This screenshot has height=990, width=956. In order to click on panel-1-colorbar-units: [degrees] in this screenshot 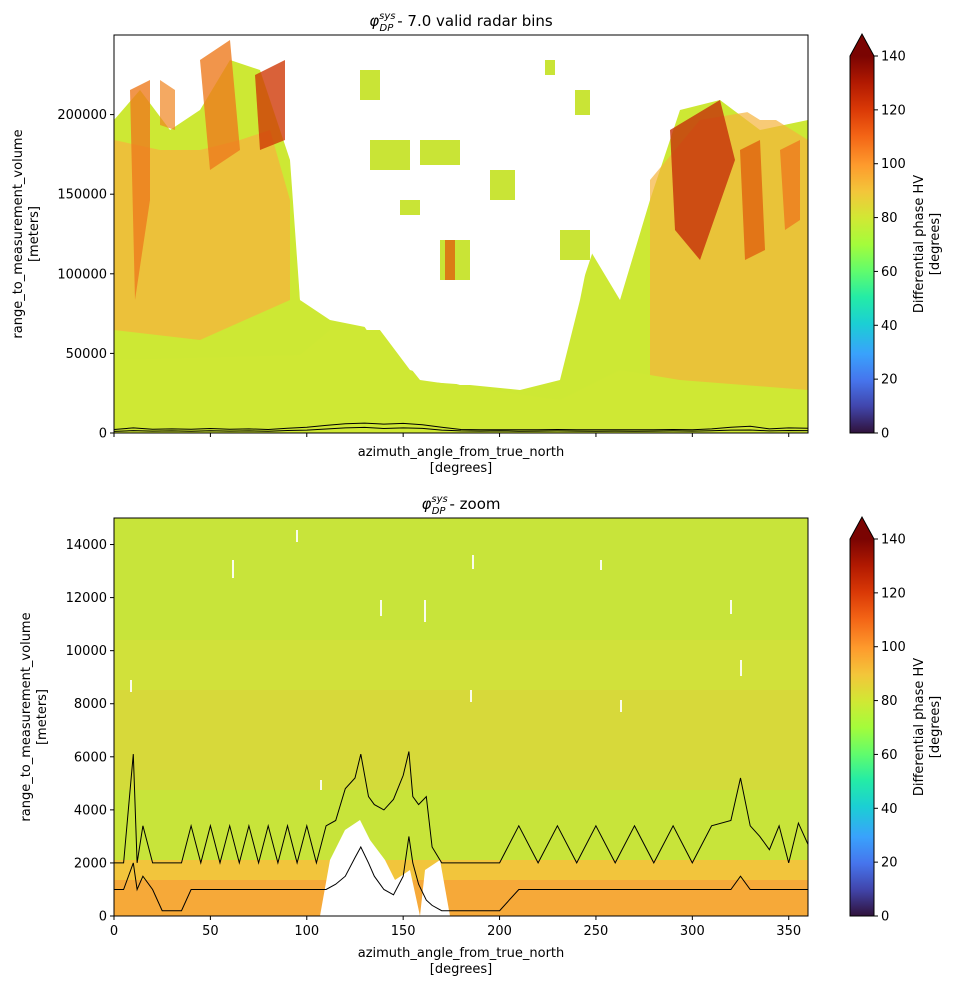, I will do `click(935, 244)`.